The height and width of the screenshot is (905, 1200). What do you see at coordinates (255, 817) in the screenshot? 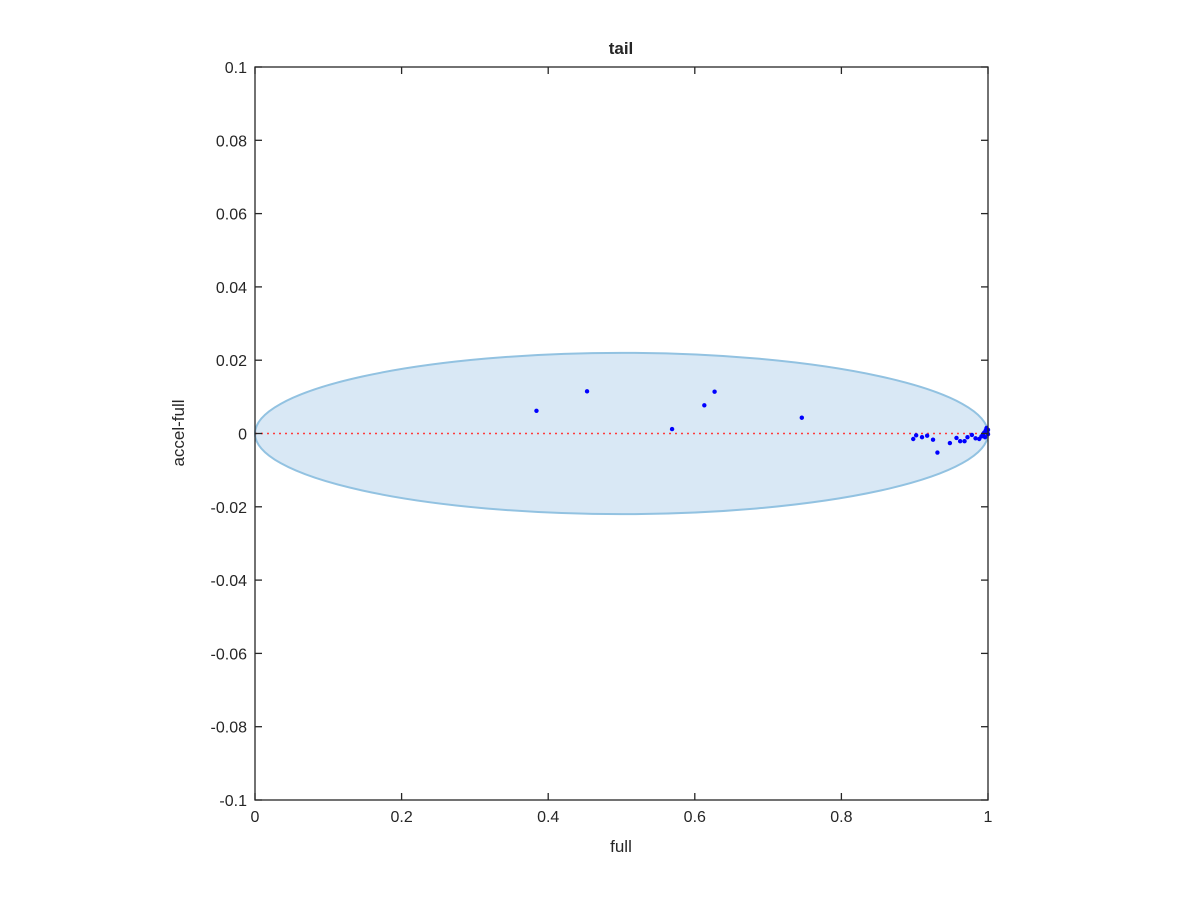
I see `x-tick-label: 0` at bounding box center [255, 817].